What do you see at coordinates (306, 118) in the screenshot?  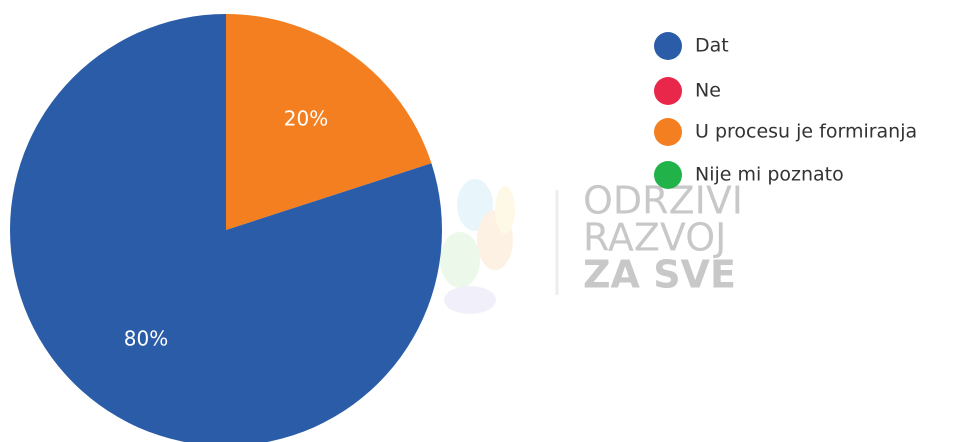 I see `slice-label: 20%` at bounding box center [306, 118].